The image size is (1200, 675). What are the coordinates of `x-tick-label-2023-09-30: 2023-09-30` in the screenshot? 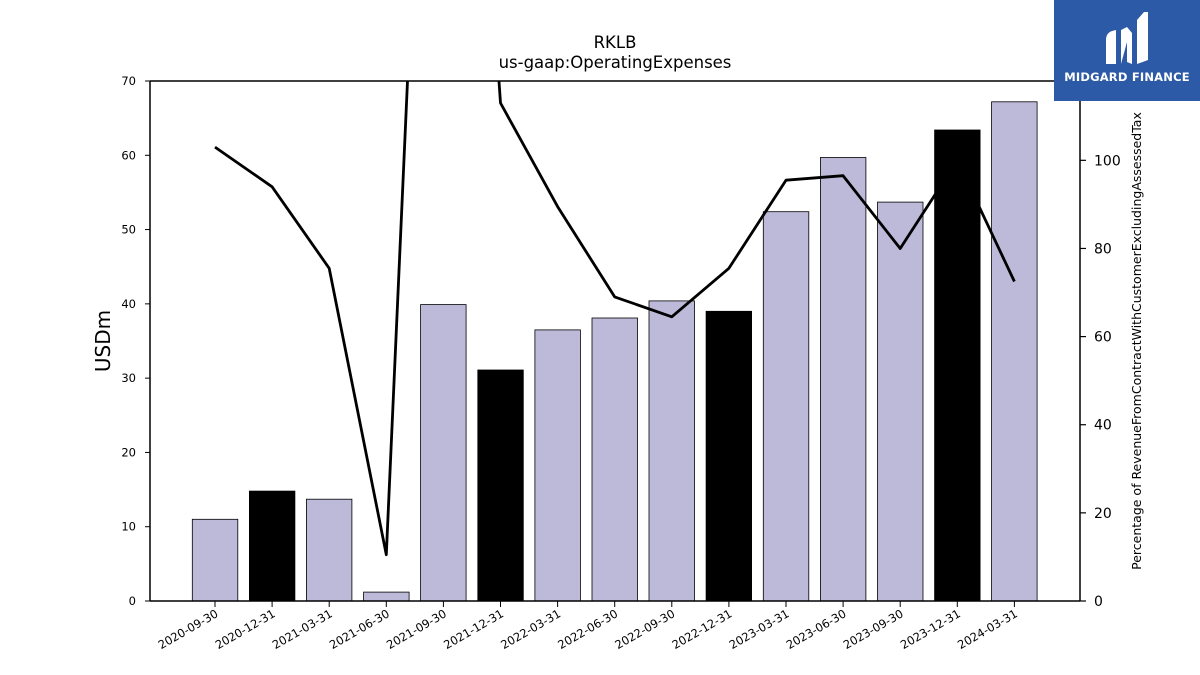 It's located at (873, 629).